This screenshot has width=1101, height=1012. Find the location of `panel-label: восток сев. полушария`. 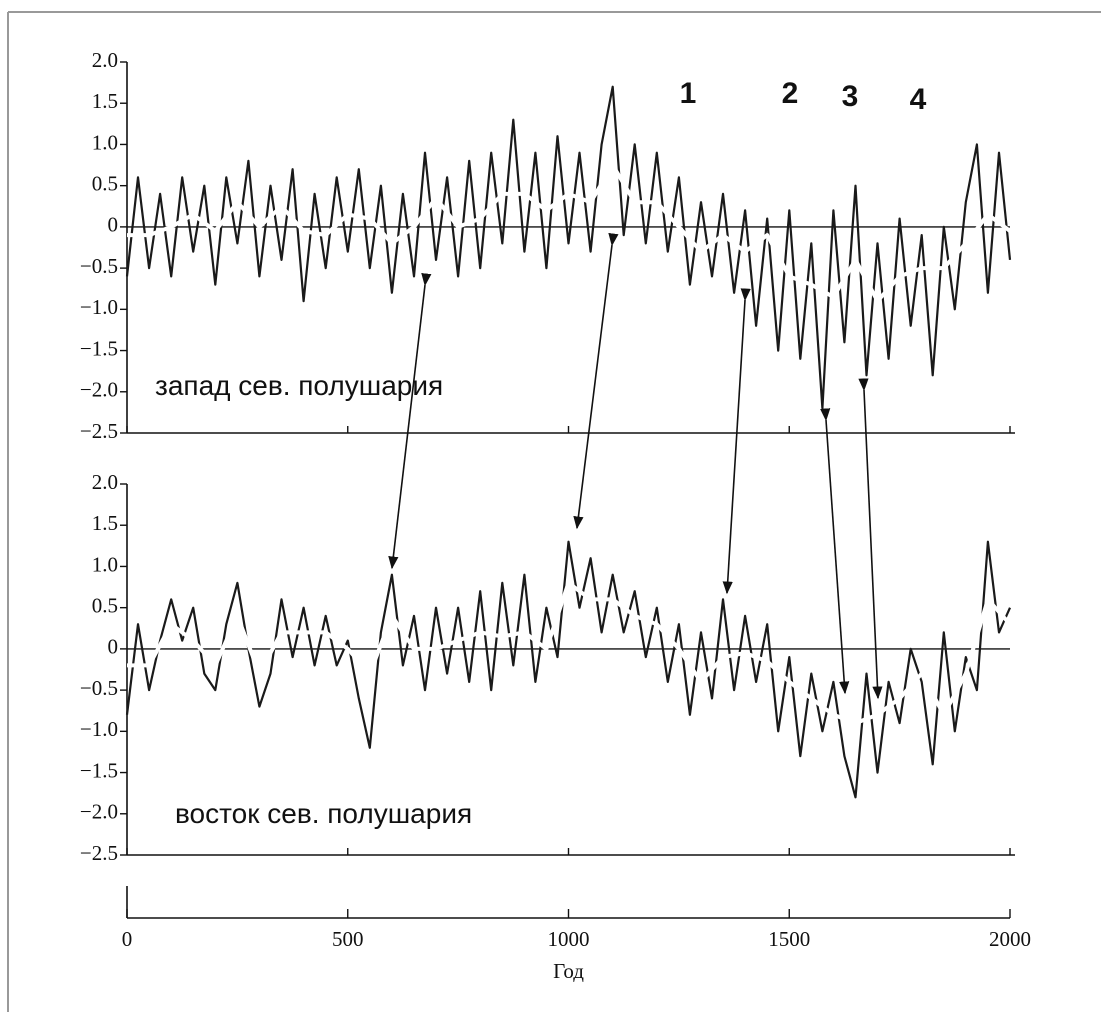

panel-label: восток сев. полушария is located at coordinates (323, 813).